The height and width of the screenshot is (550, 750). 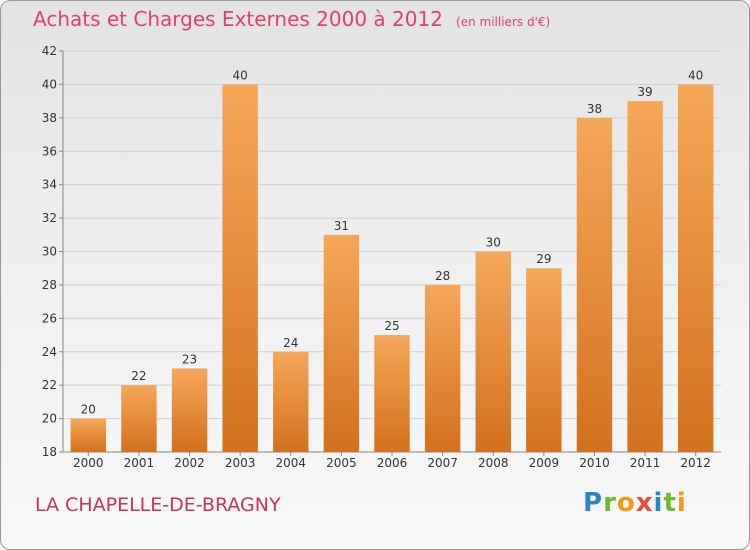 I want to click on y-tick-label: 24, so click(x=49, y=352).